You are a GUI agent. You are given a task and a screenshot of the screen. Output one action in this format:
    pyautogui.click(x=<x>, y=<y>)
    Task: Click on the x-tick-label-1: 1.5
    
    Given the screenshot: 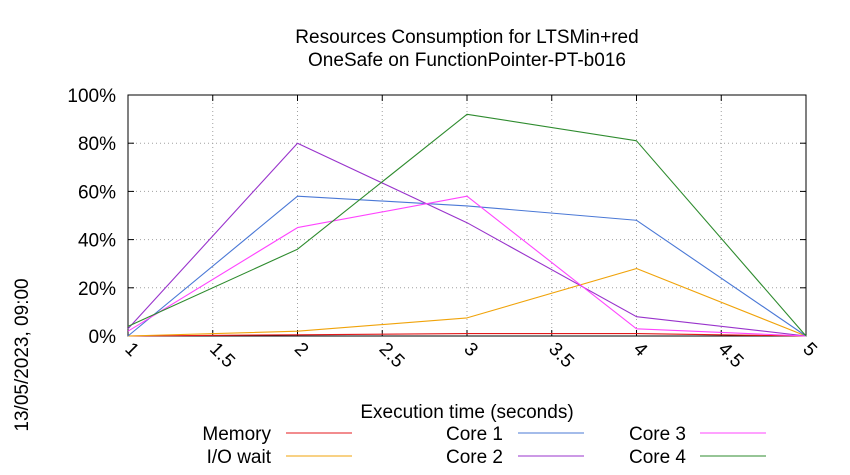 What is the action you would take?
    pyautogui.click(x=222, y=356)
    